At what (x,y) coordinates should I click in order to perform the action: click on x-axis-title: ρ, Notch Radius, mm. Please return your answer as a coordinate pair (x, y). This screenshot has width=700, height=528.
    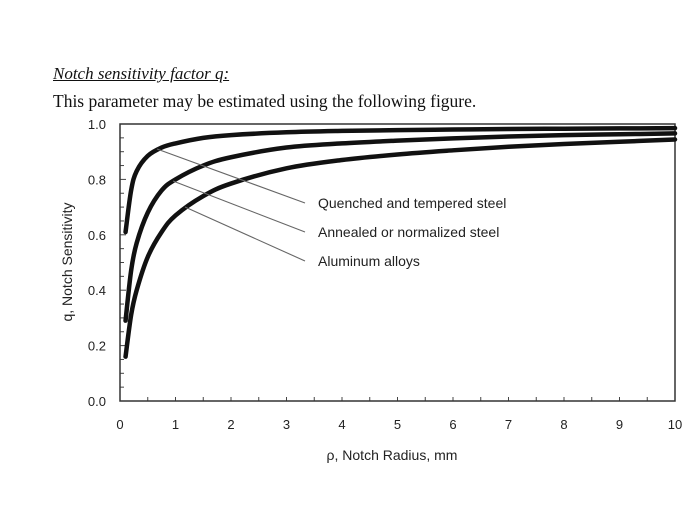
    Looking at the image, I should click on (392, 455).